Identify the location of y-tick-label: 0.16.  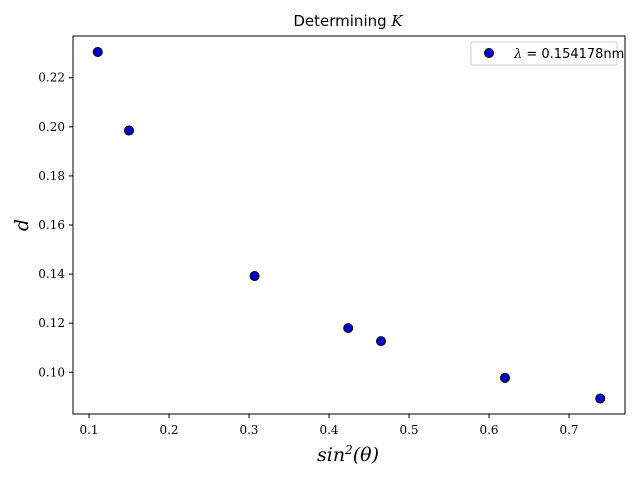
(51, 225).